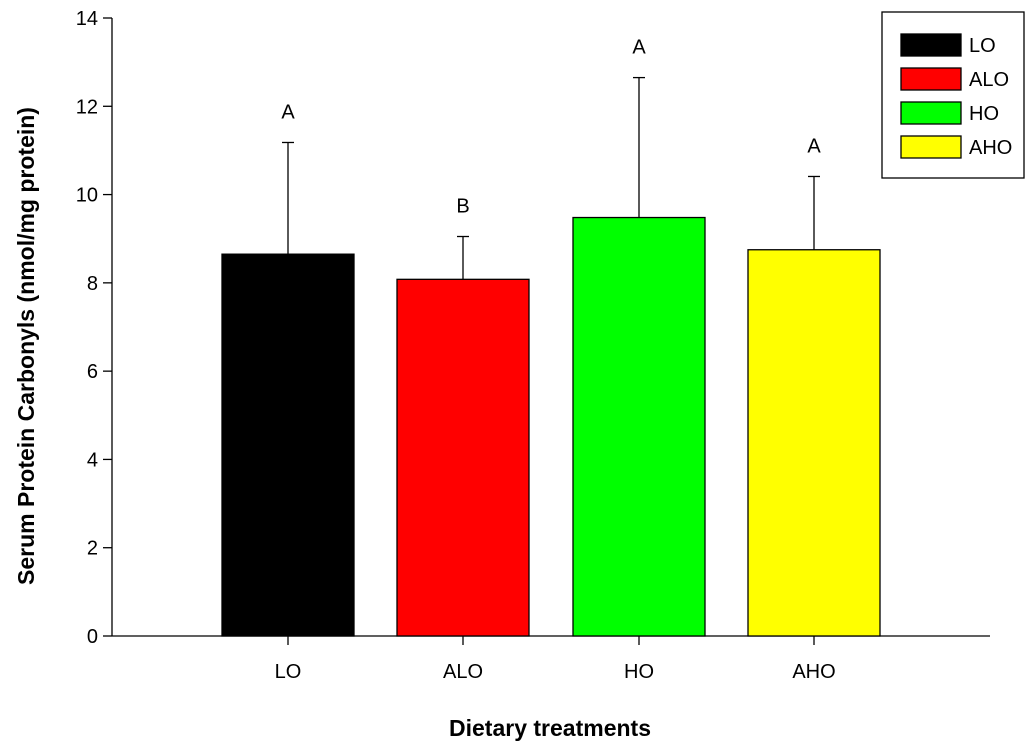 The height and width of the screenshot is (744, 1028). Describe the element at coordinates (813, 672) in the screenshot. I see `x-tick-label: AHO` at that location.